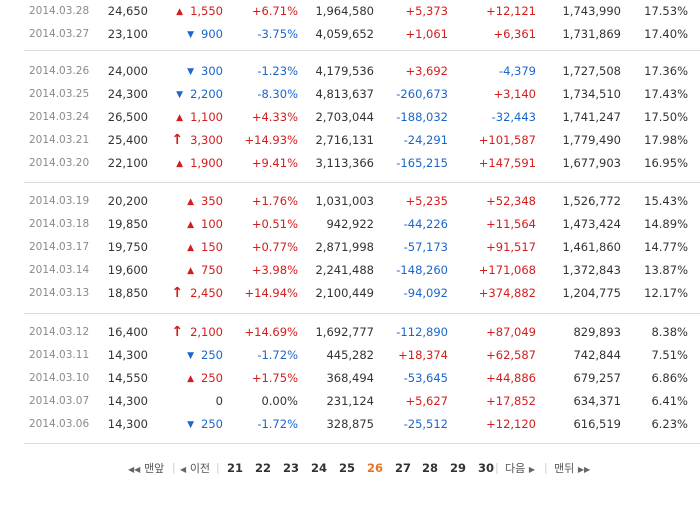  What do you see at coordinates (127, 140) in the screenshot?
I see `close-price-cell: 25,400` at bounding box center [127, 140].